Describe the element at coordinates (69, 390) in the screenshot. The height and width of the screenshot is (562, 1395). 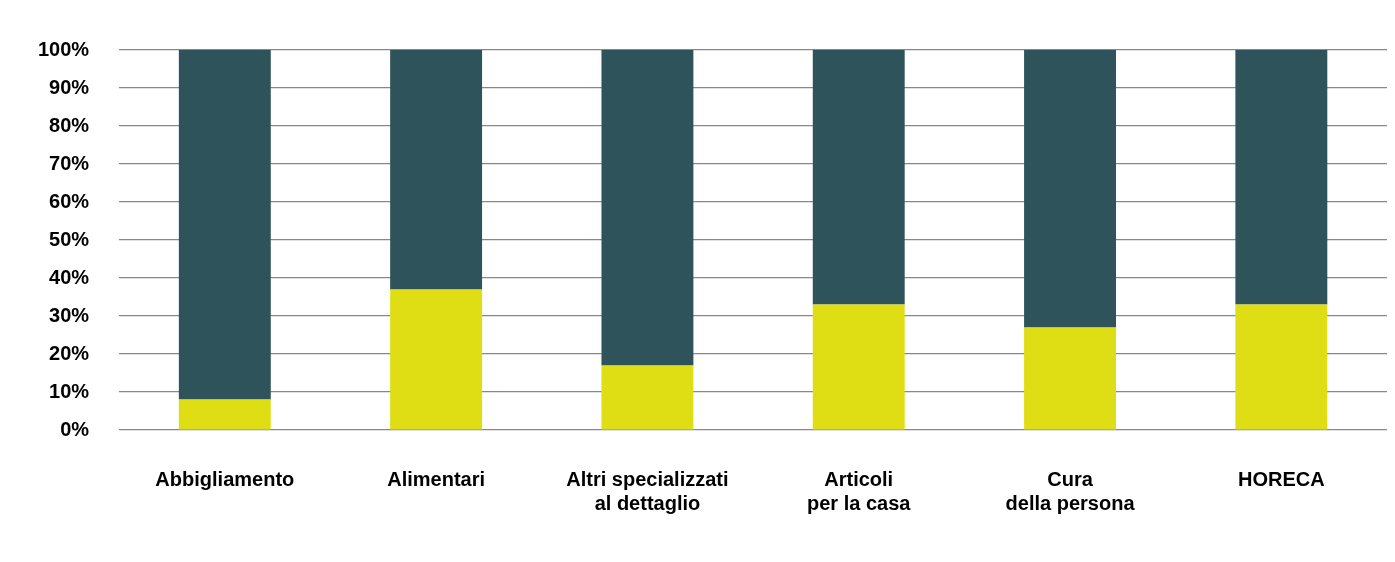
I see `y-tick-label: 10%` at that location.